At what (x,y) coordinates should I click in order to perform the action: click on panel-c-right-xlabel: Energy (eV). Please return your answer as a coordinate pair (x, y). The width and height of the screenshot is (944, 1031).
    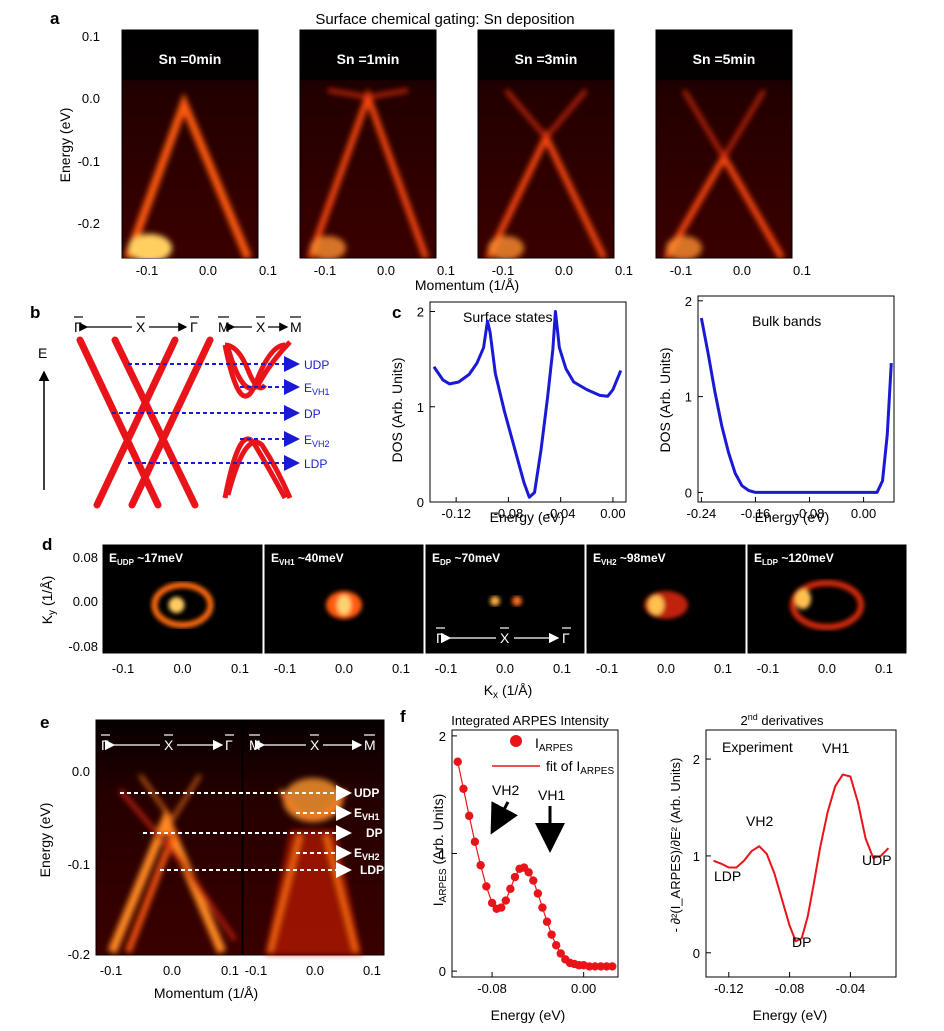
    Looking at the image, I should click on (792, 517).